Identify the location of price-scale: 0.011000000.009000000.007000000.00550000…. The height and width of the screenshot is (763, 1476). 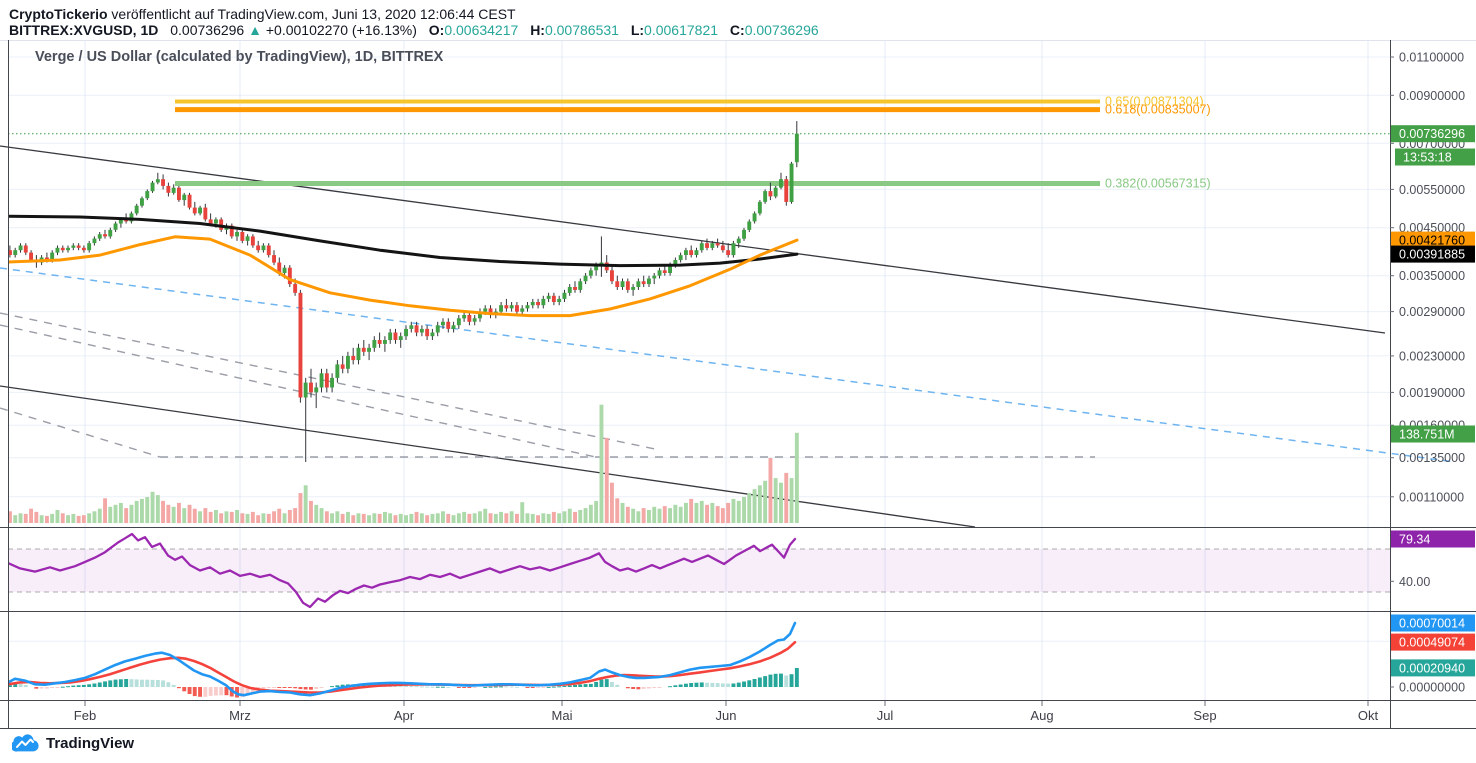
(1432, 373).